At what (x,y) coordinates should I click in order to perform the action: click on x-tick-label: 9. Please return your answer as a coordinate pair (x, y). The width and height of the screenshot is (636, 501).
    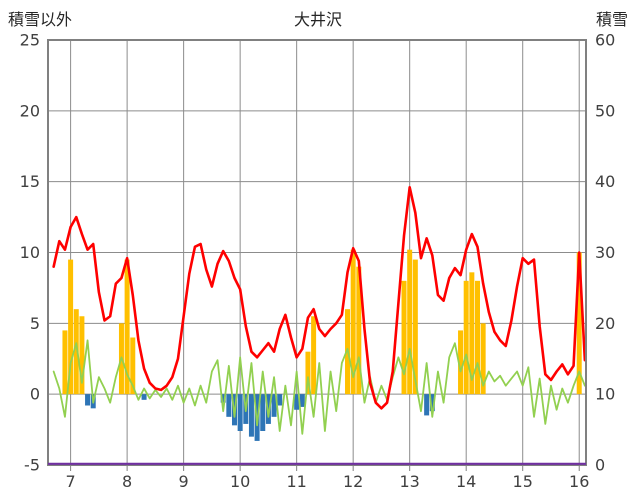
    Looking at the image, I should click on (184, 481).